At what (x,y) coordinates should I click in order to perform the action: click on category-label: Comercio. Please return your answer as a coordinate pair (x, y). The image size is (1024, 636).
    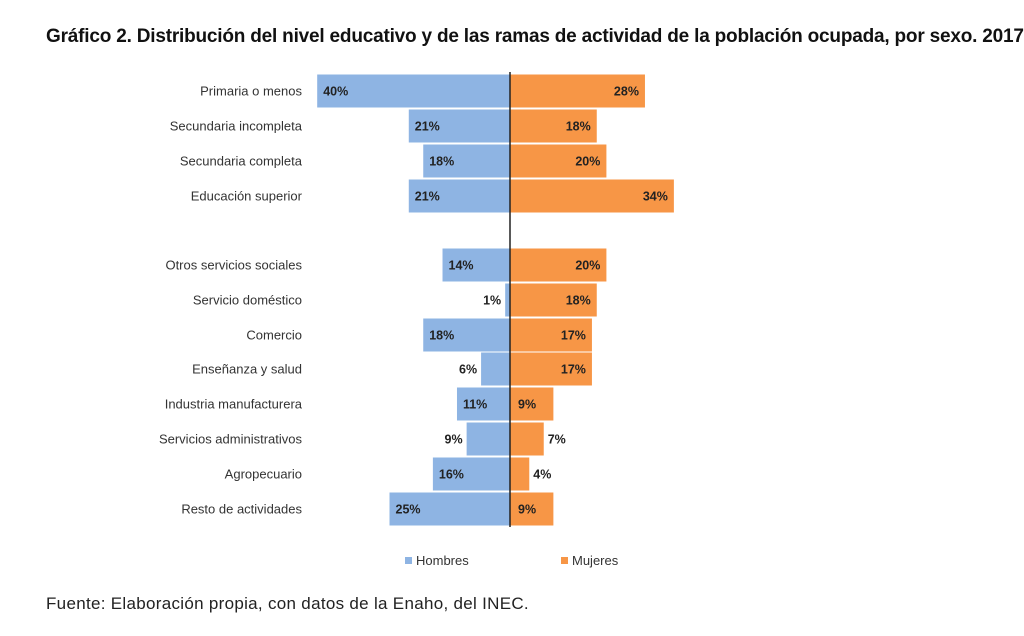
    Looking at the image, I should click on (274, 335).